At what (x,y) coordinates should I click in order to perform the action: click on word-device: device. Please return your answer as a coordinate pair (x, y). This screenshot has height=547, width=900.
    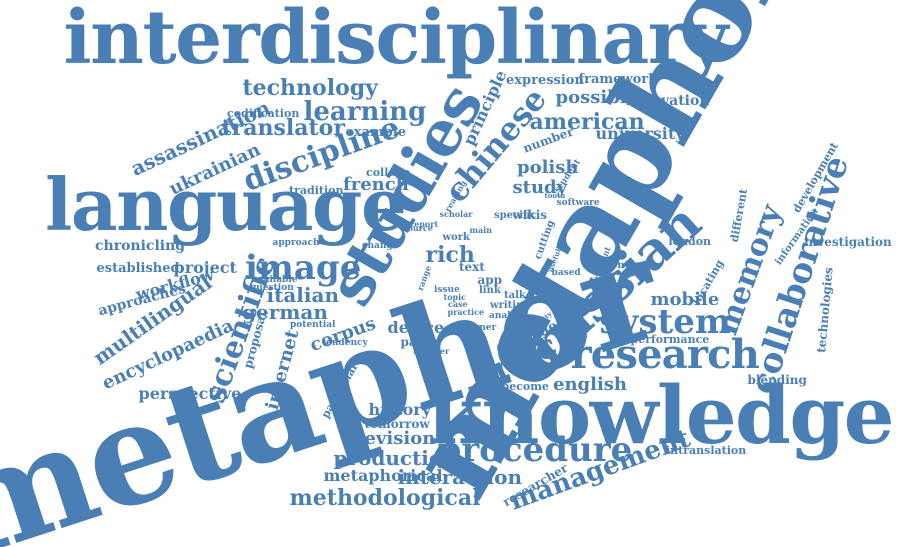
    Looking at the image, I should click on (416, 327).